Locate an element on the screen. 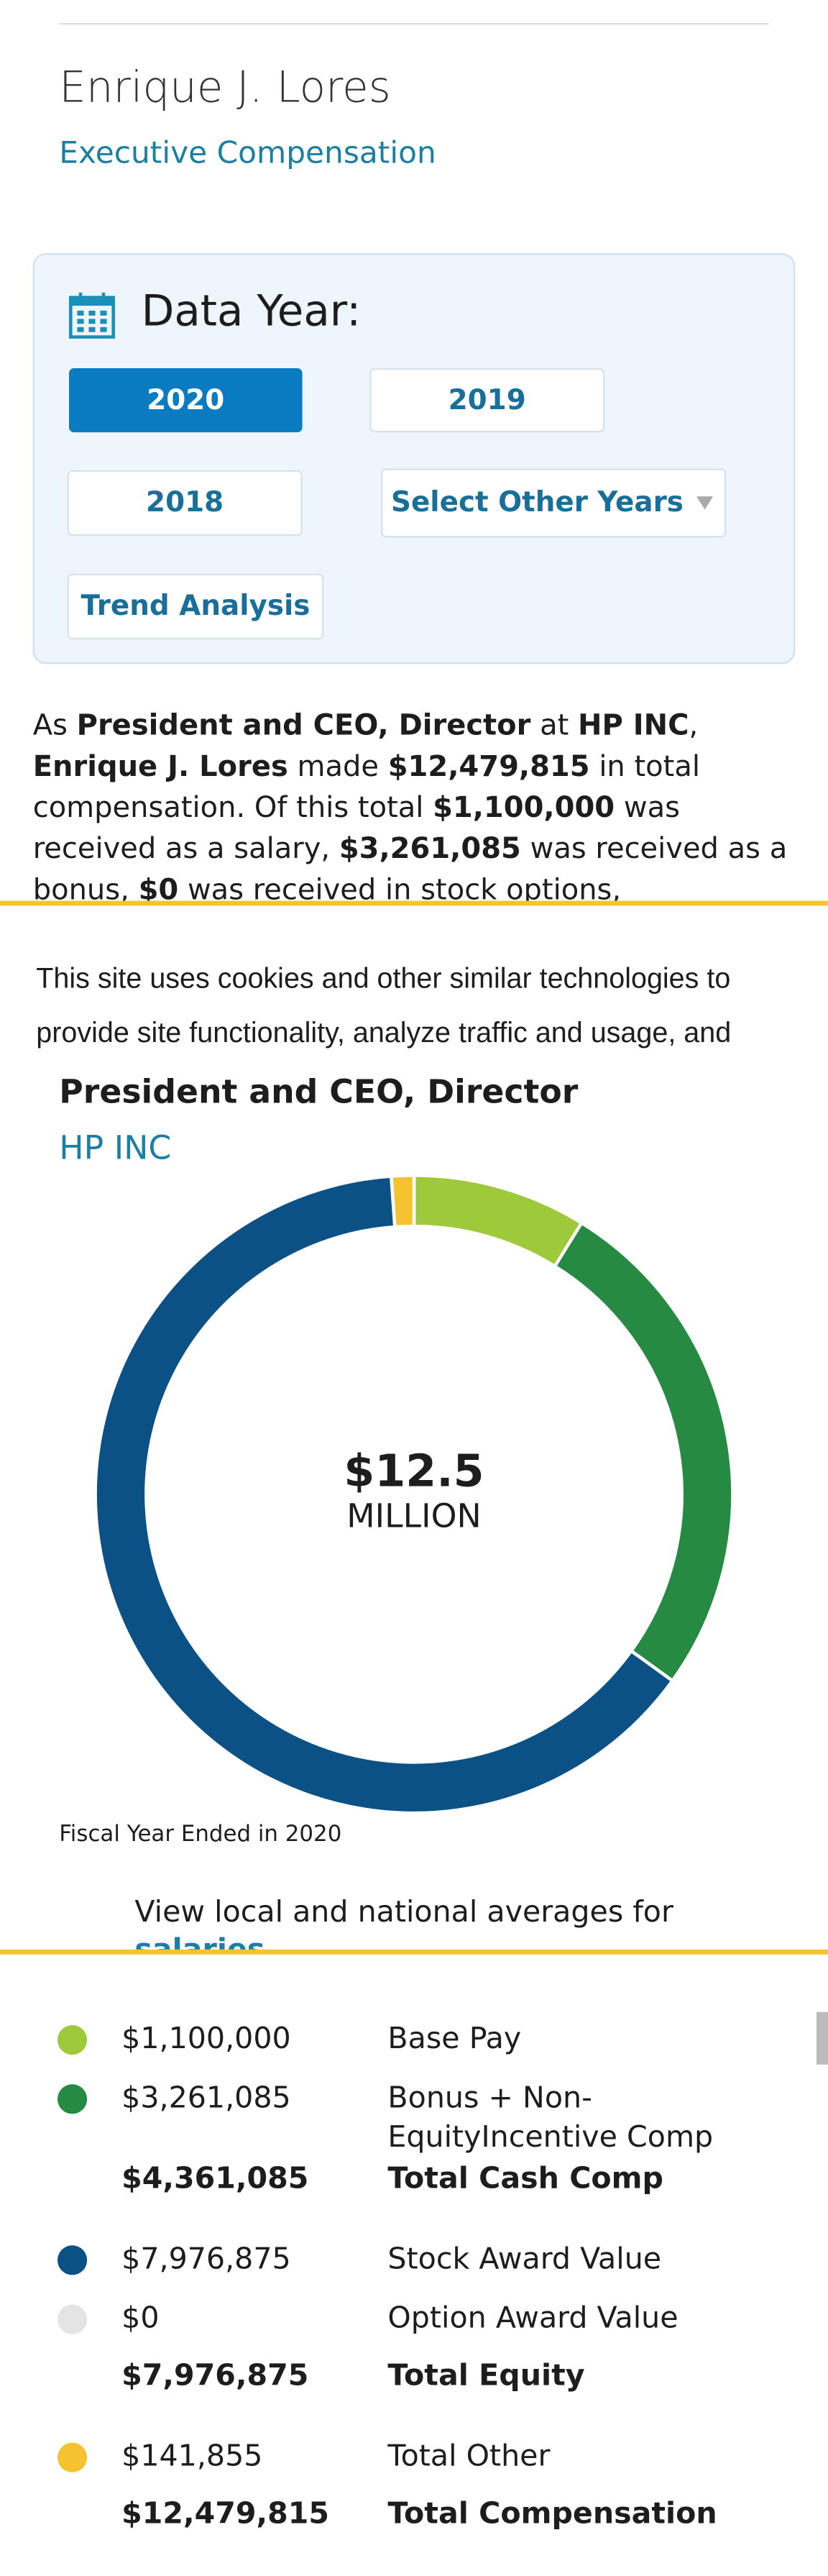 Image resolution: width=828 pixels, height=2576 pixels. button-text: Select Other Years is located at coordinates (537, 503).